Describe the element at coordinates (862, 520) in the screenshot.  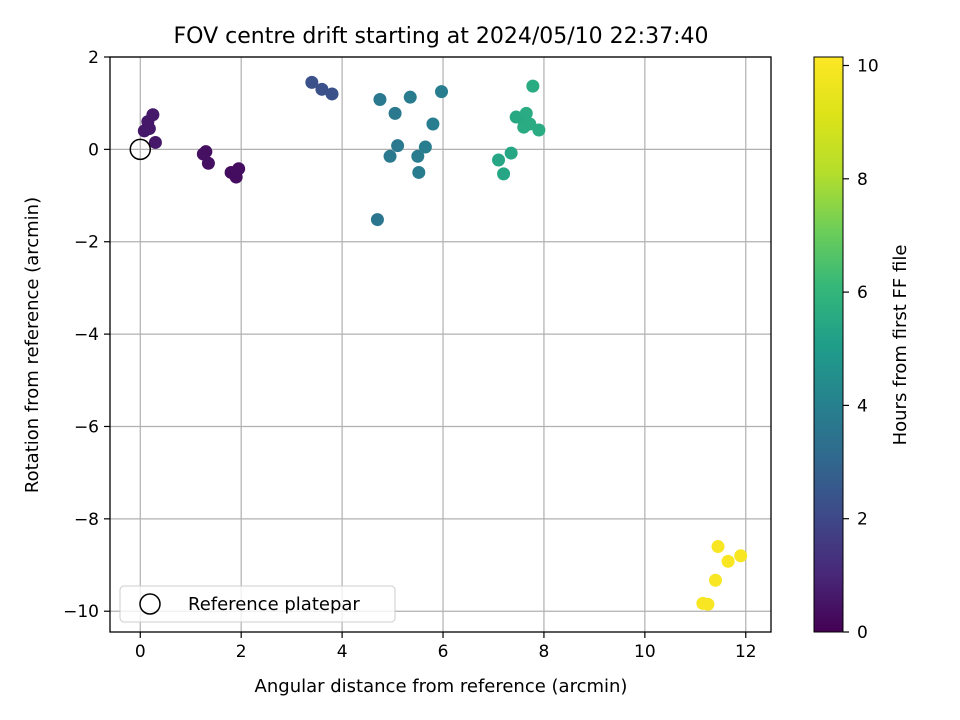
I see `colorbar-tick-label: 2` at that location.